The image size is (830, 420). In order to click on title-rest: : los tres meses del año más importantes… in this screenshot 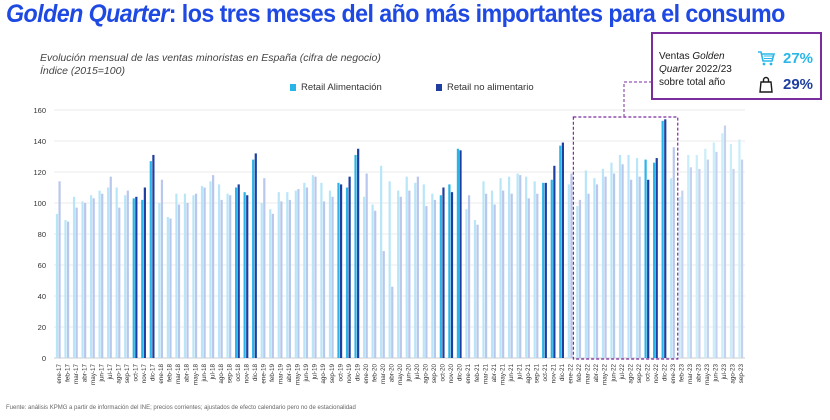, I will do `click(477, 14)`.